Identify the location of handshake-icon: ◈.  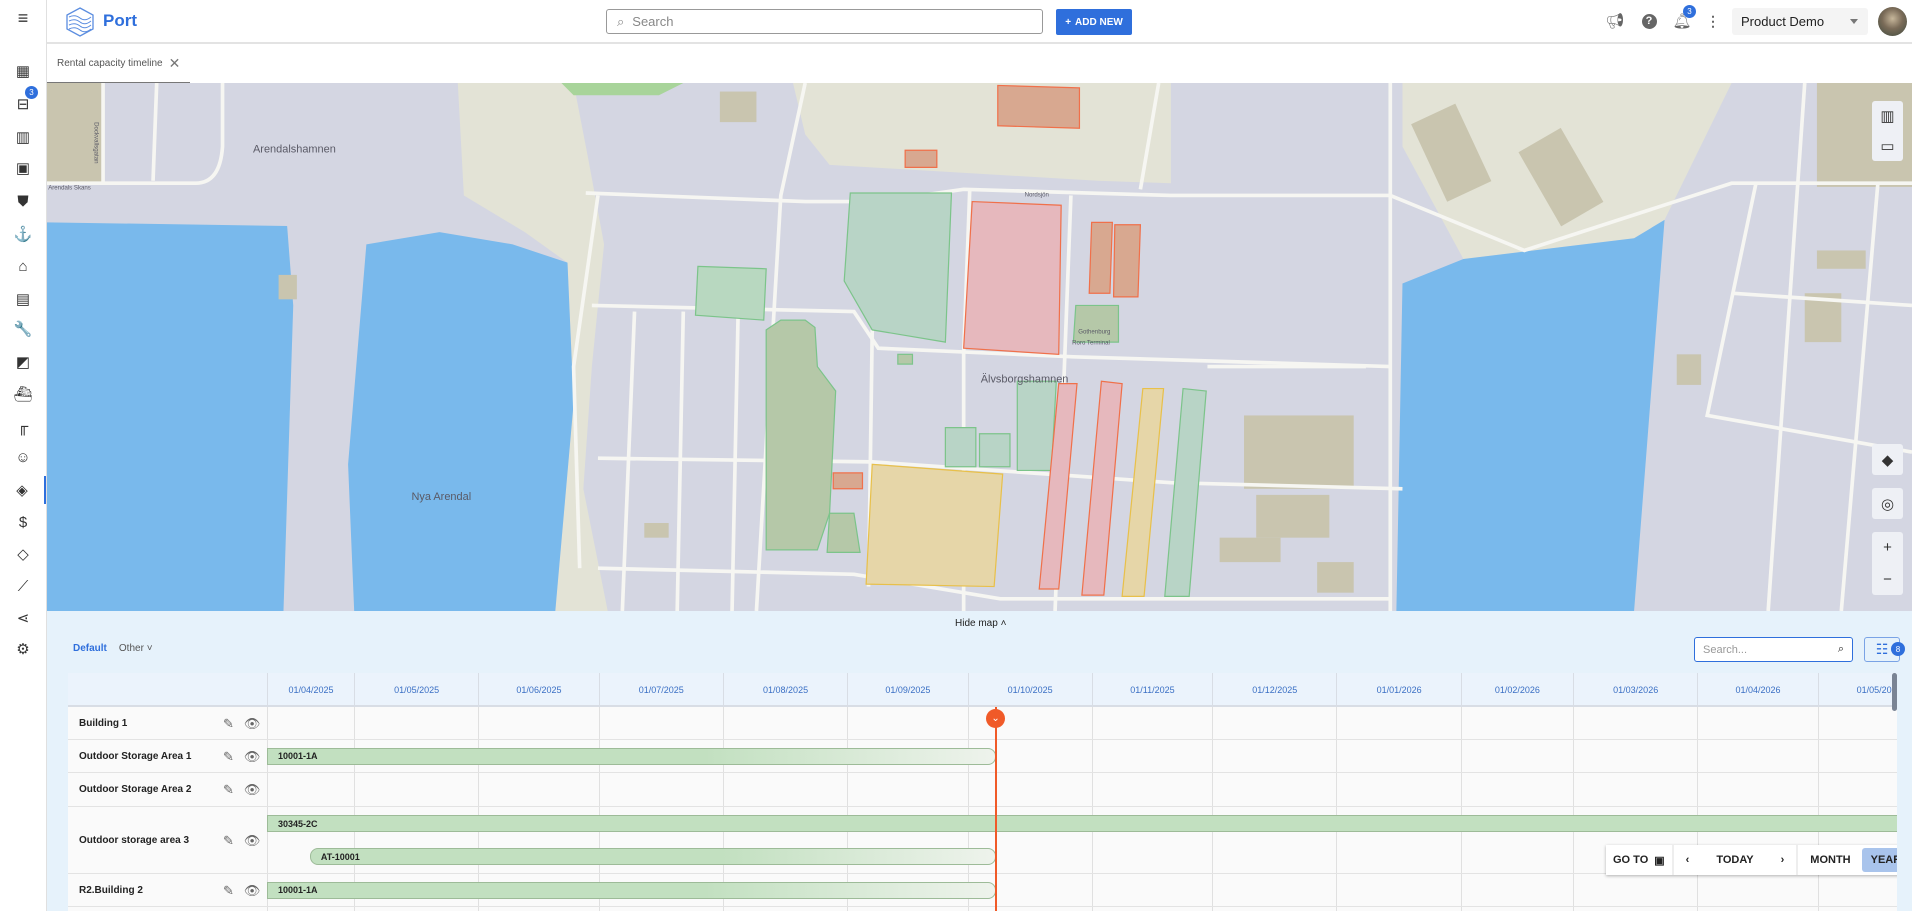
(23, 490).